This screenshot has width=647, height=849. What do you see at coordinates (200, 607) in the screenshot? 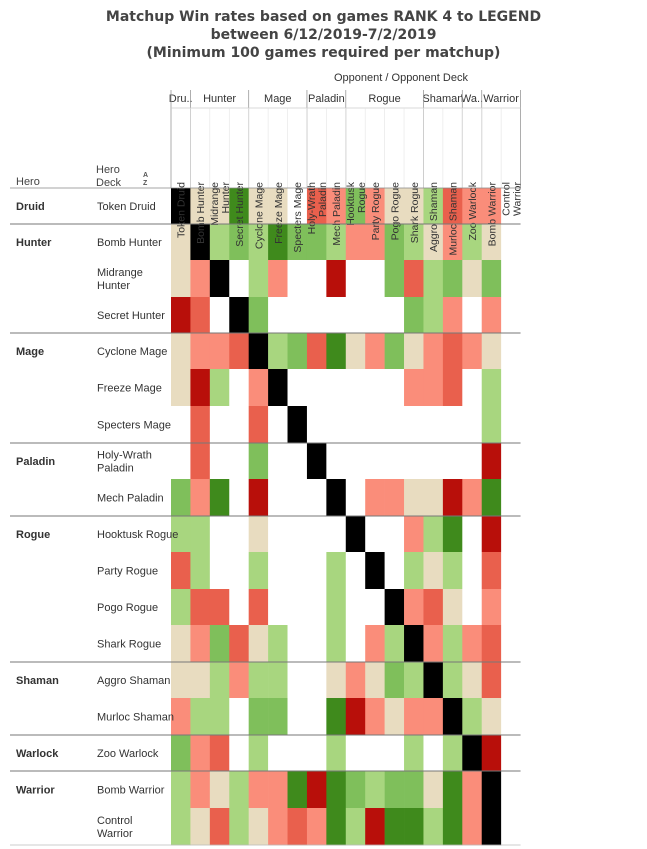
I see `heatmap-cell-pogo-rogue-vs-bomb-hunter` at bounding box center [200, 607].